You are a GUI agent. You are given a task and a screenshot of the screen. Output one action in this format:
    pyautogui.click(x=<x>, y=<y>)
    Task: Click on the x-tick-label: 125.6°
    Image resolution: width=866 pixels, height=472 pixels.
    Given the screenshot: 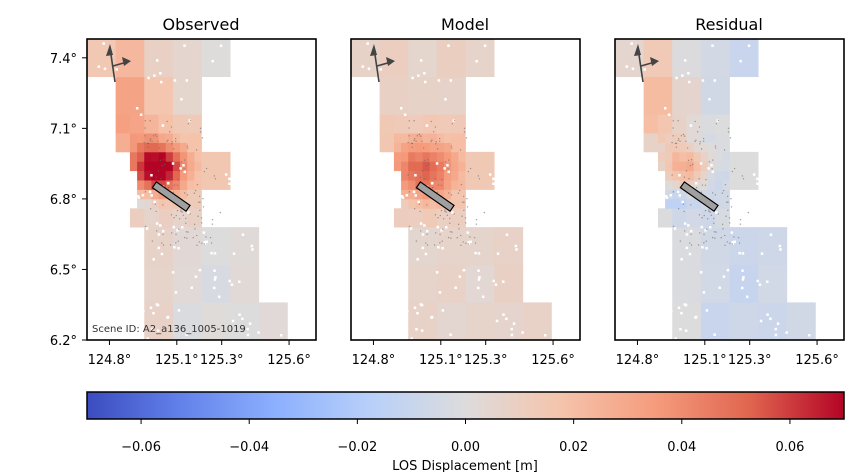 What is the action you would take?
    pyautogui.click(x=289, y=360)
    